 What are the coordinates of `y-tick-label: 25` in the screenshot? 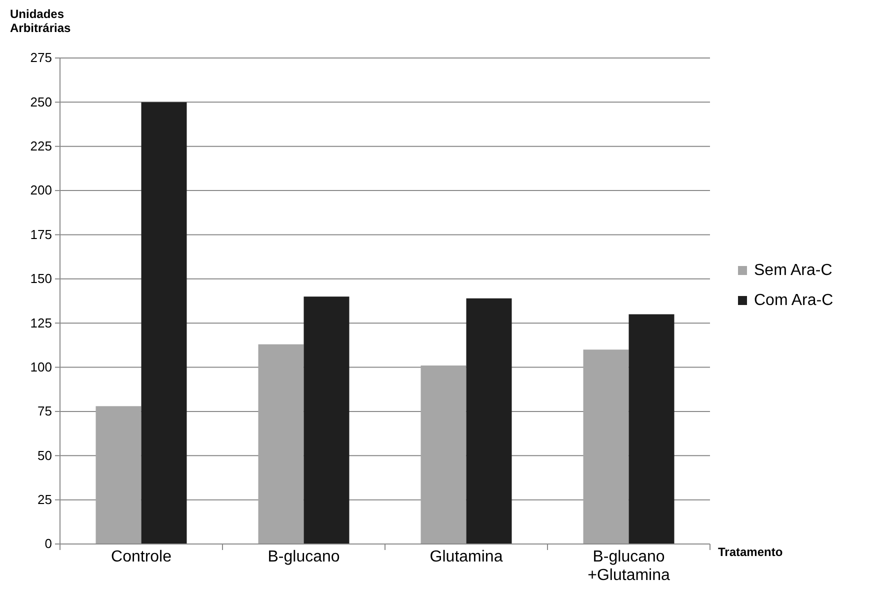 It's located at (45, 499).